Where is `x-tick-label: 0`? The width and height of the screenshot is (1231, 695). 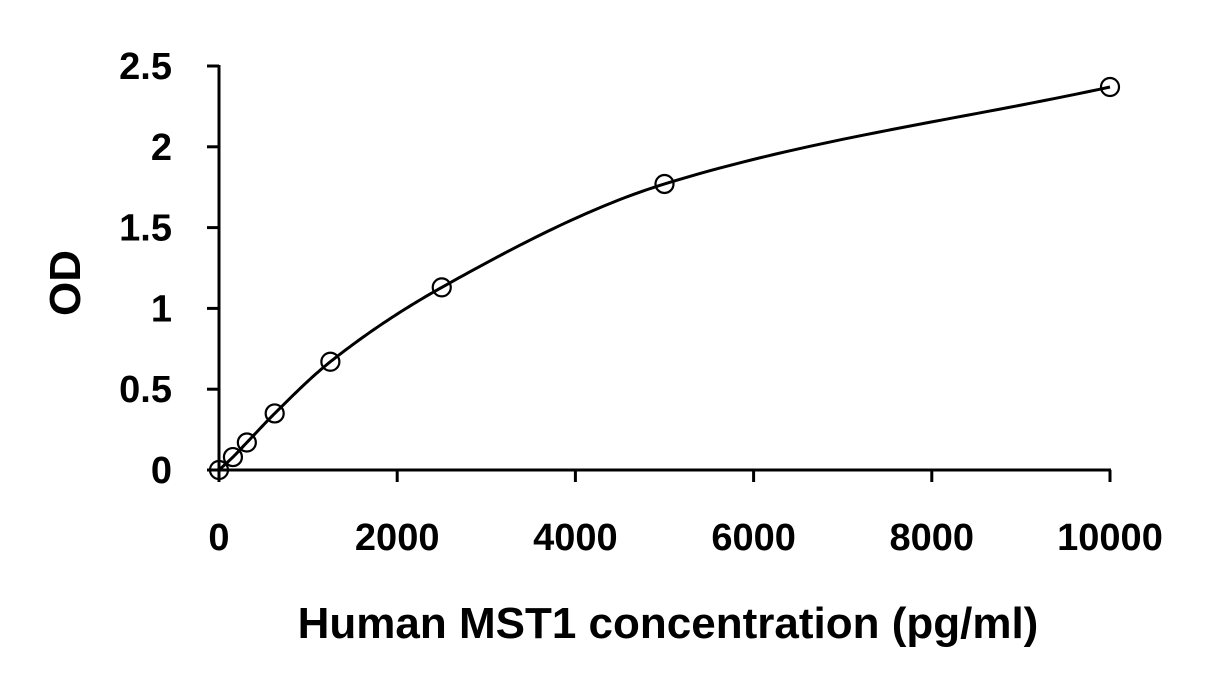 x-tick-label: 0 is located at coordinates (218, 538).